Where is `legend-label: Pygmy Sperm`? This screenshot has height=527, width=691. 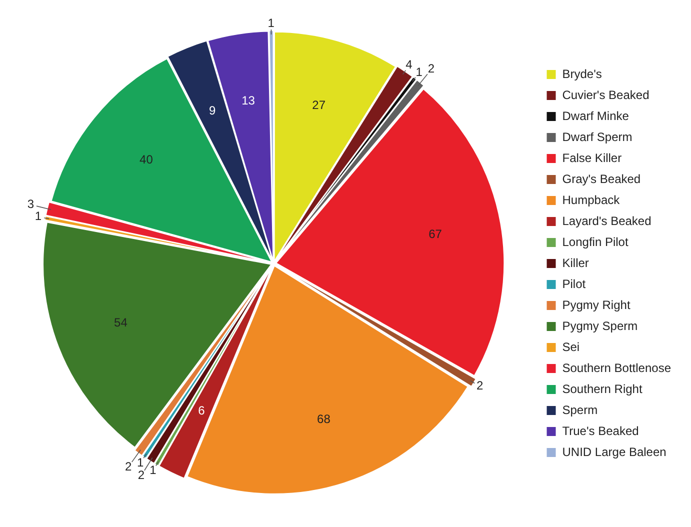
legend-label: Pygmy Sperm is located at coordinates (600, 325).